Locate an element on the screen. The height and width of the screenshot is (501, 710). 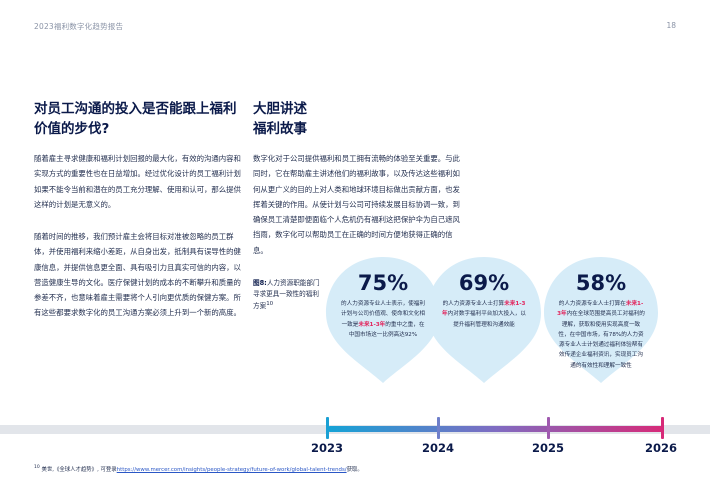
footnote-number: 10 is located at coordinates (37, 468).